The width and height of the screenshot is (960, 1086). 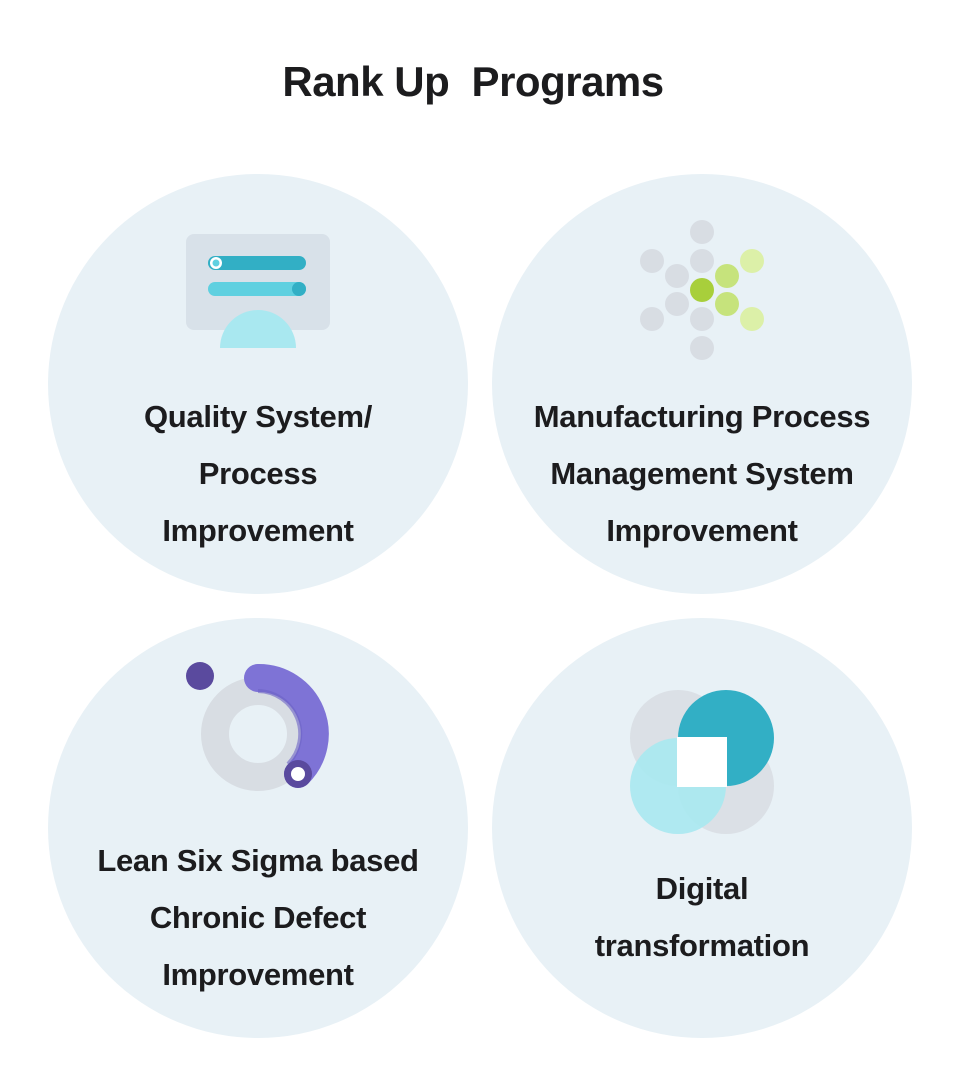 What do you see at coordinates (473, 81) in the screenshot?
I see `page-title: Rank Up Programs` at bounding box center [473, 81].